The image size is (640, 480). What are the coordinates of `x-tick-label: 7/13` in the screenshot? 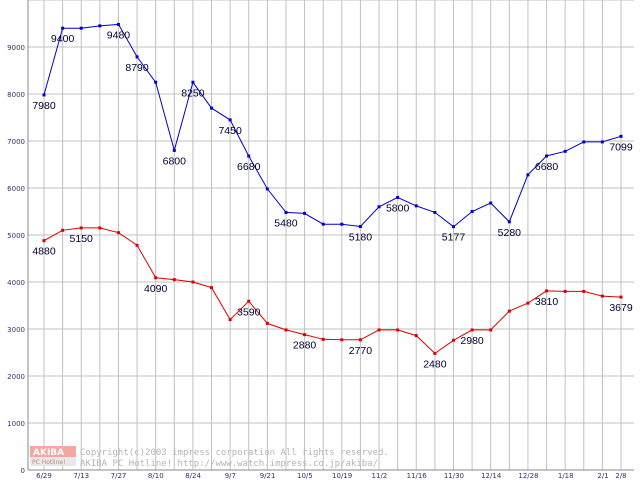 It's located at (81, 476).